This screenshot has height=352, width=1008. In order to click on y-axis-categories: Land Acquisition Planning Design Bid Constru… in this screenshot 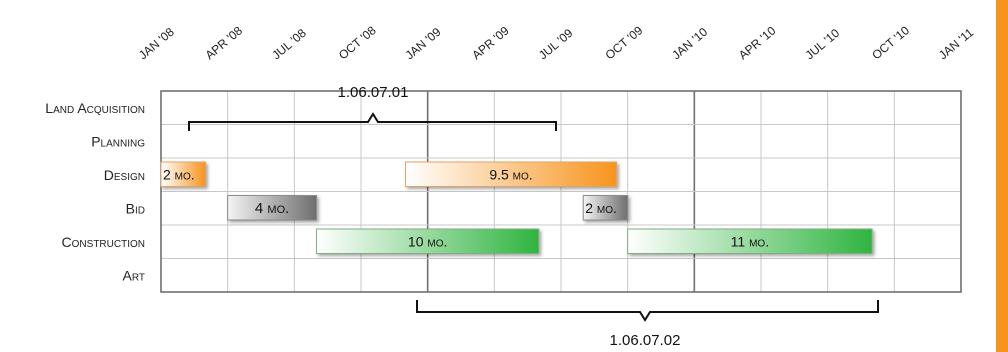, I will do `click(95, 192)`.